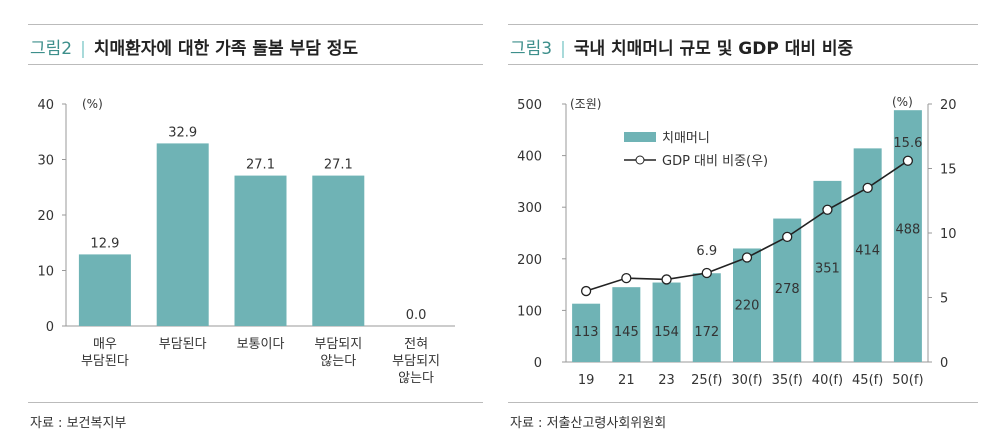 This screenshot has width=1000, height=445. I want to click on data-label: 12.9, so click(104, 243).